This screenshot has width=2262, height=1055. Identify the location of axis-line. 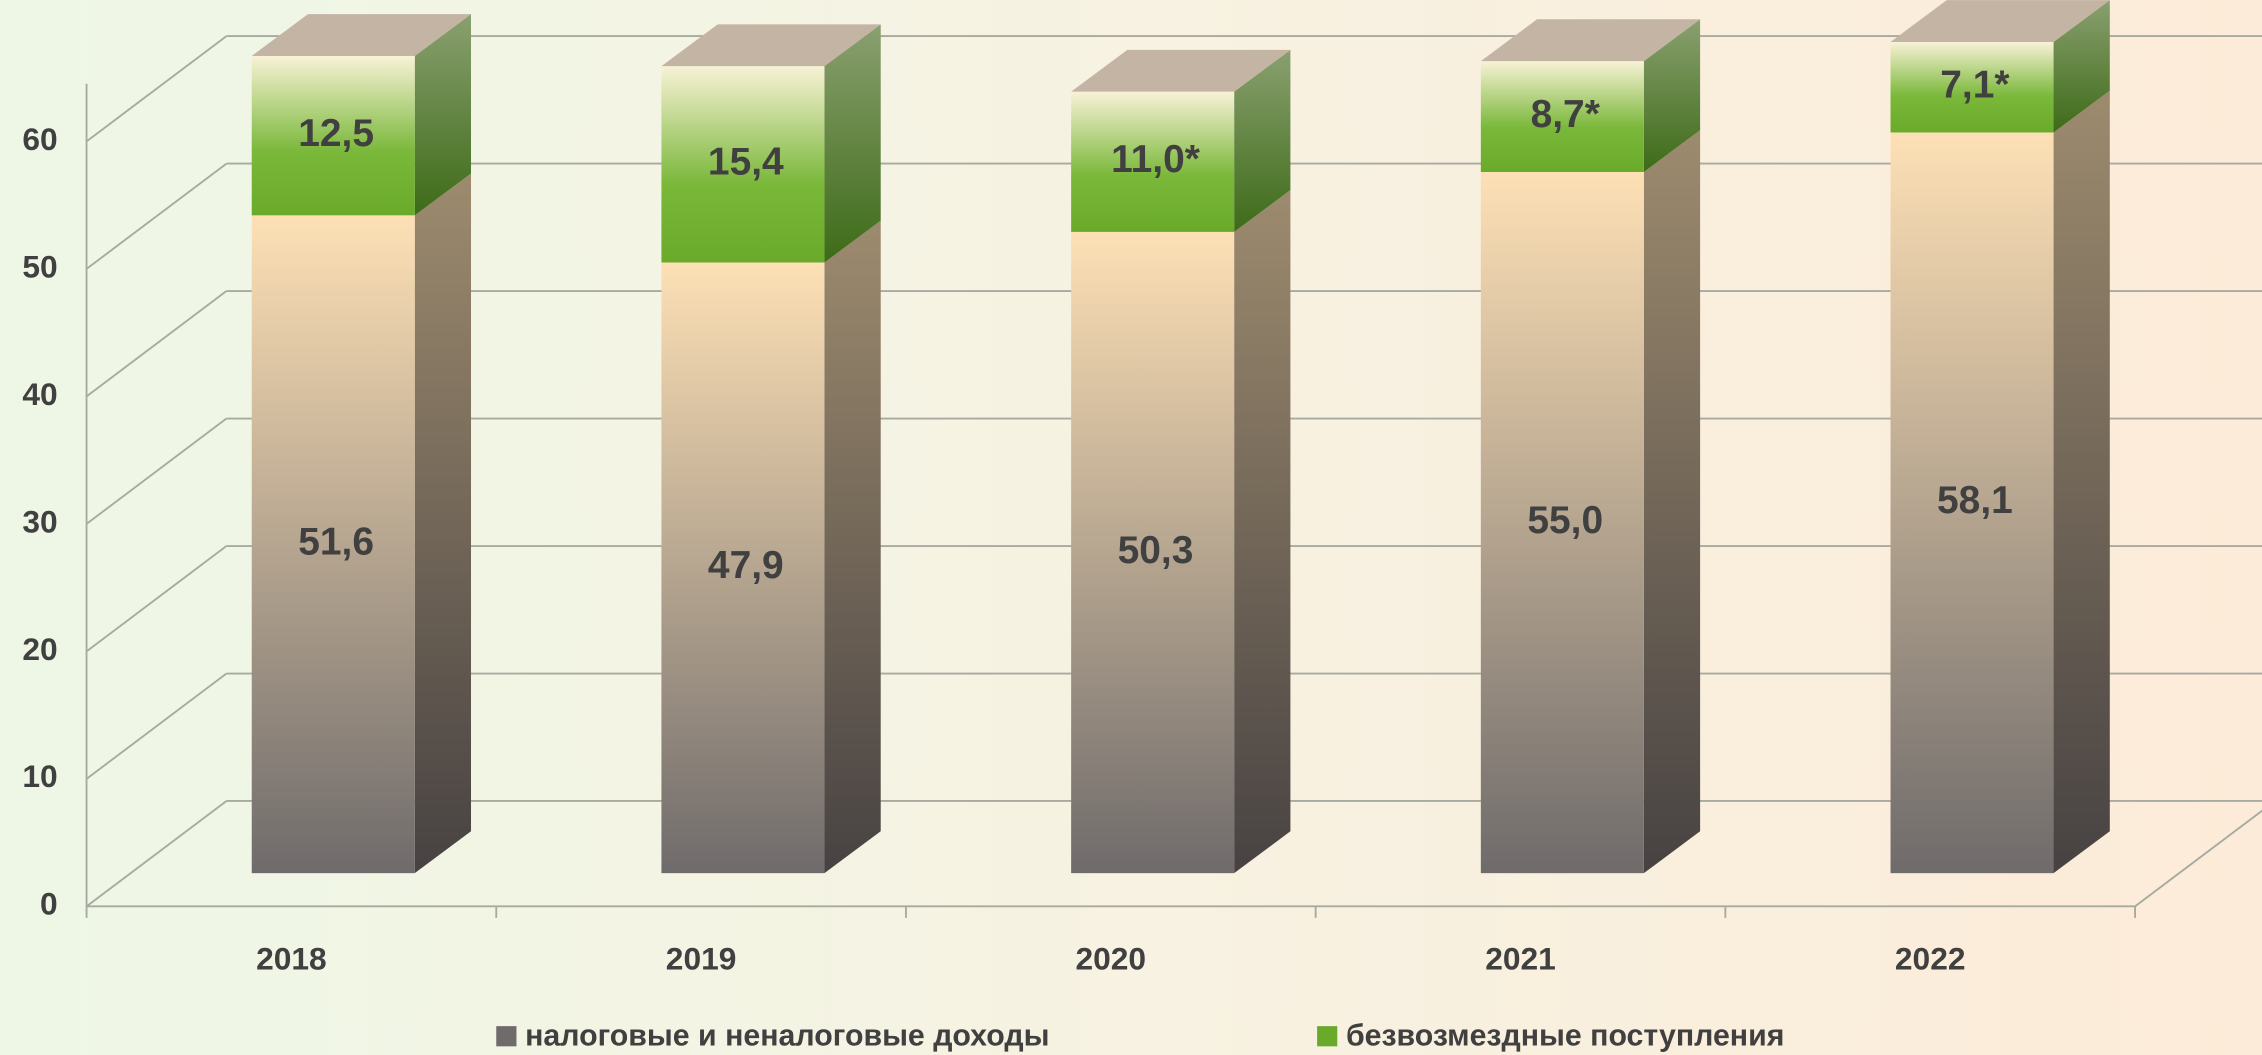
(2198, 858).